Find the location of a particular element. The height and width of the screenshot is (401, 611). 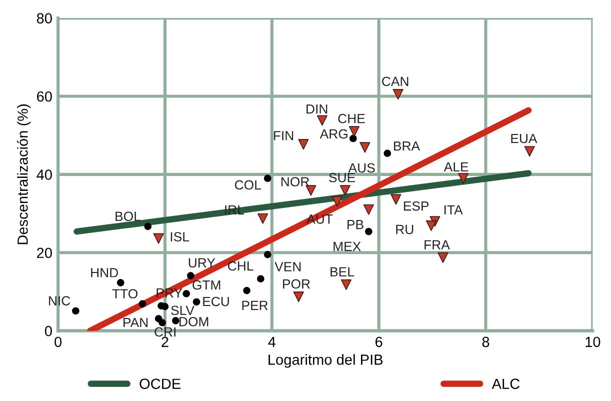

x-axis-title: Logaritmo del PIB is located at coordinates (325, 361).